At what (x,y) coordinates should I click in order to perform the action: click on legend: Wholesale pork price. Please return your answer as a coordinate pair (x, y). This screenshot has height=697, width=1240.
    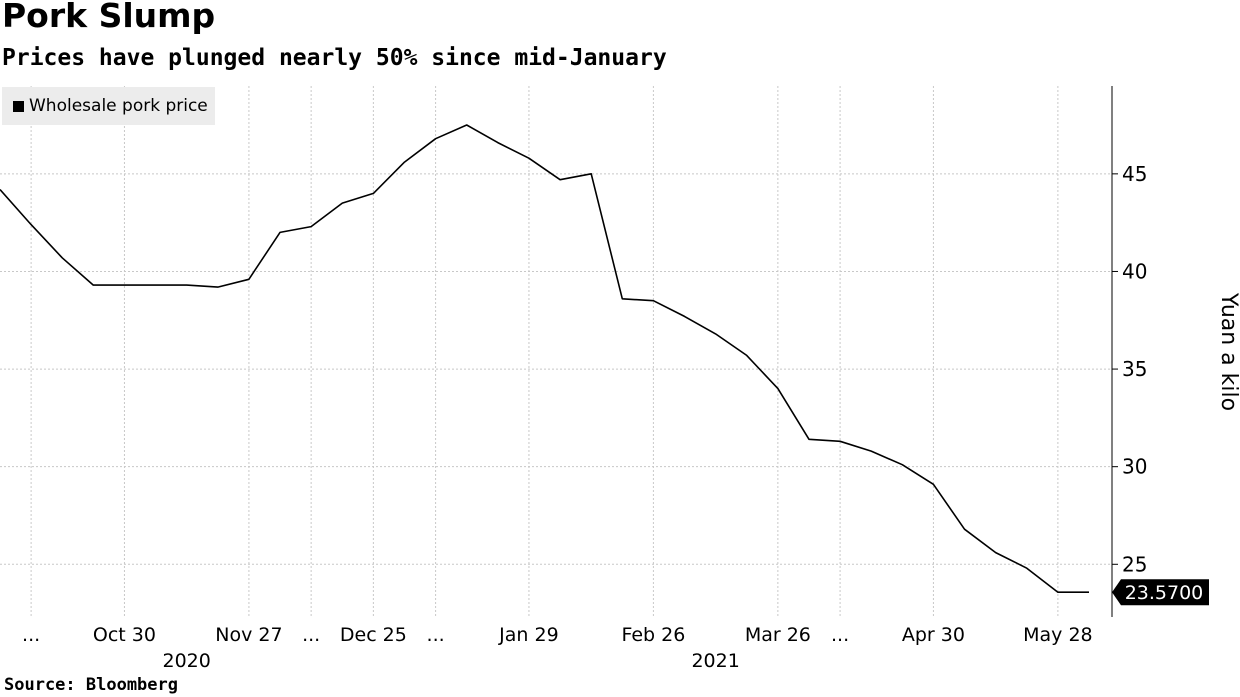
    Looking at the image, I should click on (108, 106).